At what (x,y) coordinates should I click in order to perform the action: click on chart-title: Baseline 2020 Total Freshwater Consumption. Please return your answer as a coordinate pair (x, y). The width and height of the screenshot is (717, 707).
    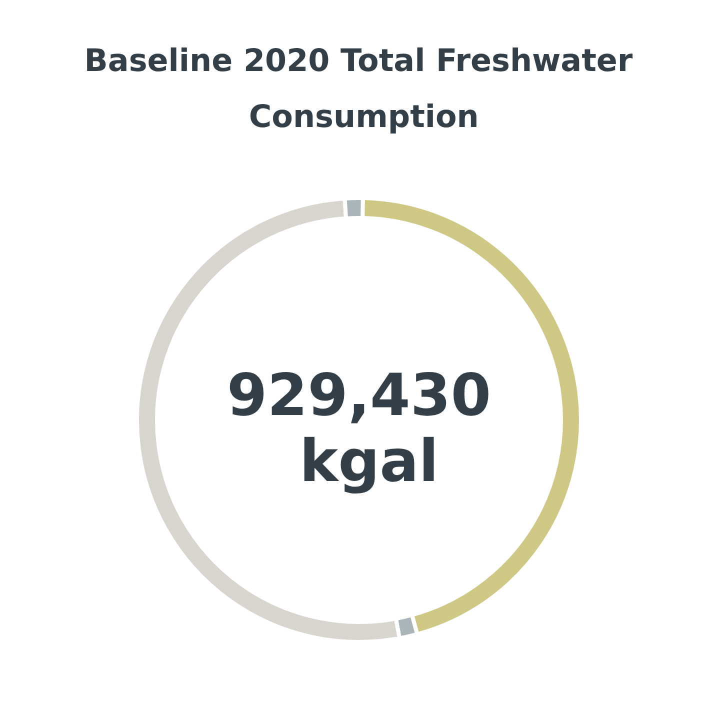
    Looking at the image, I should click on (359, 89).